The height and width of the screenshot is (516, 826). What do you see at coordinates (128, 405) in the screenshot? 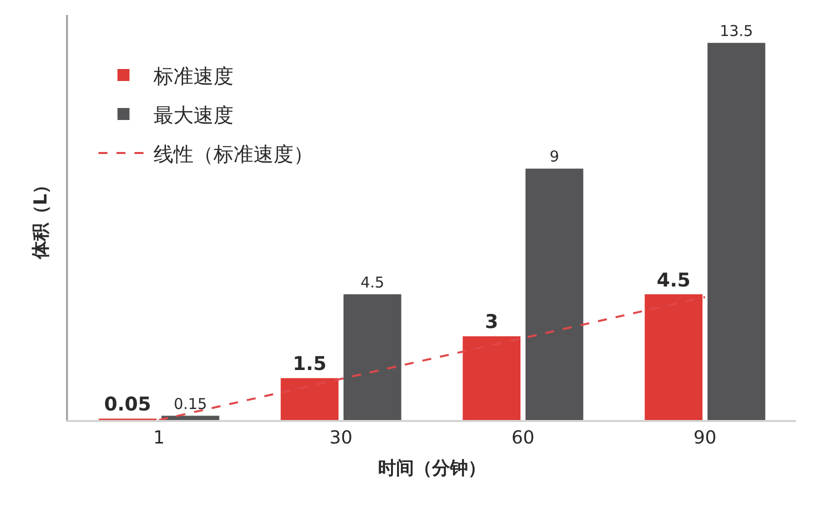
I see `data-label: 0.05` at bounding box center [128, 405].